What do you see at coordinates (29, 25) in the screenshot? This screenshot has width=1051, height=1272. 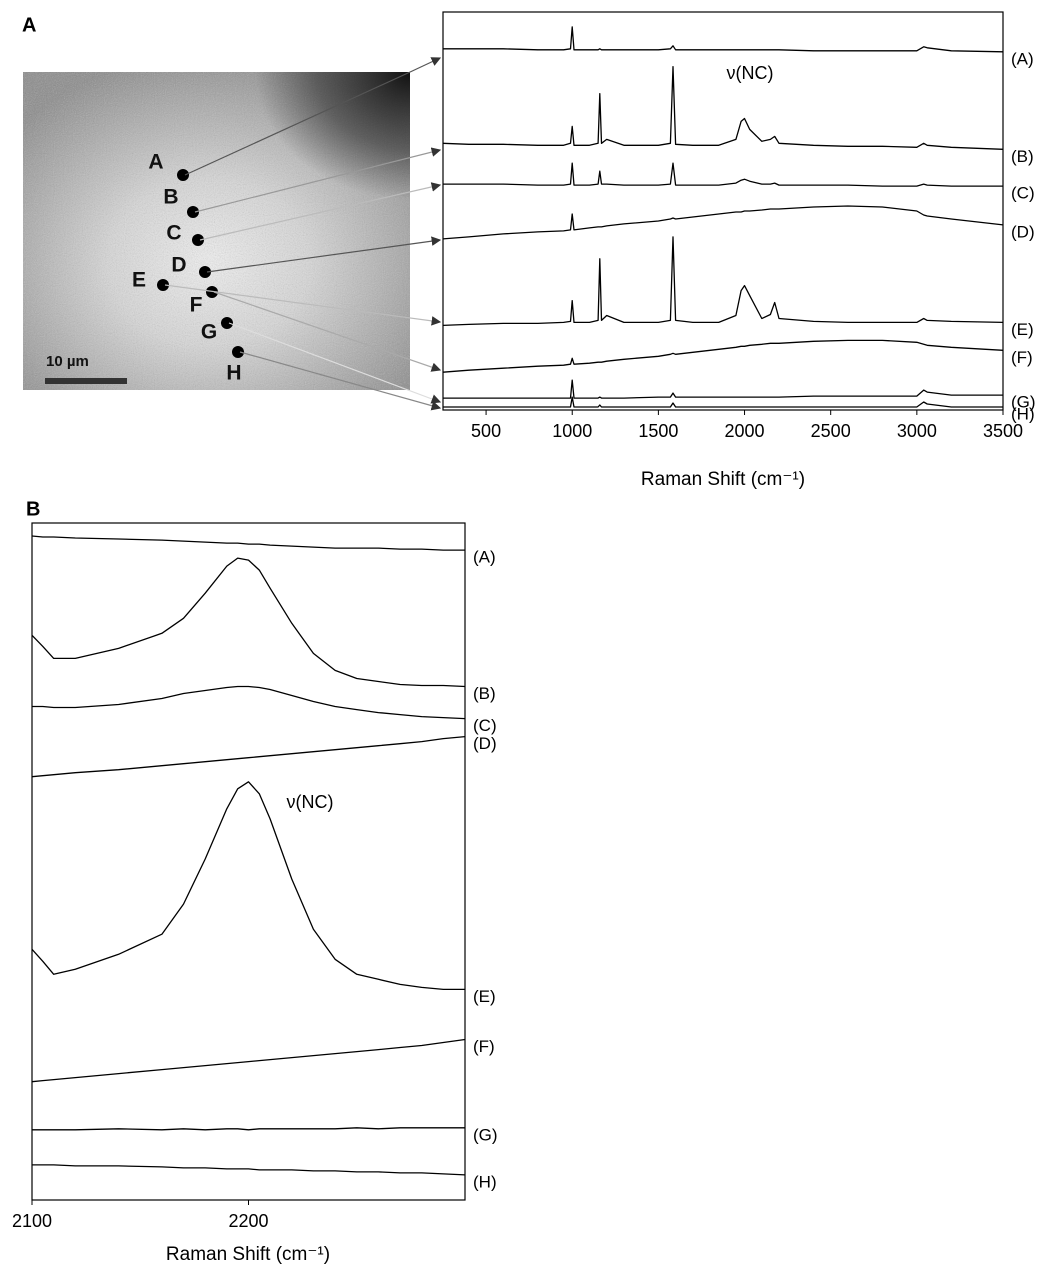 I see `panel-letter: A` at bounding box center [29, 25].